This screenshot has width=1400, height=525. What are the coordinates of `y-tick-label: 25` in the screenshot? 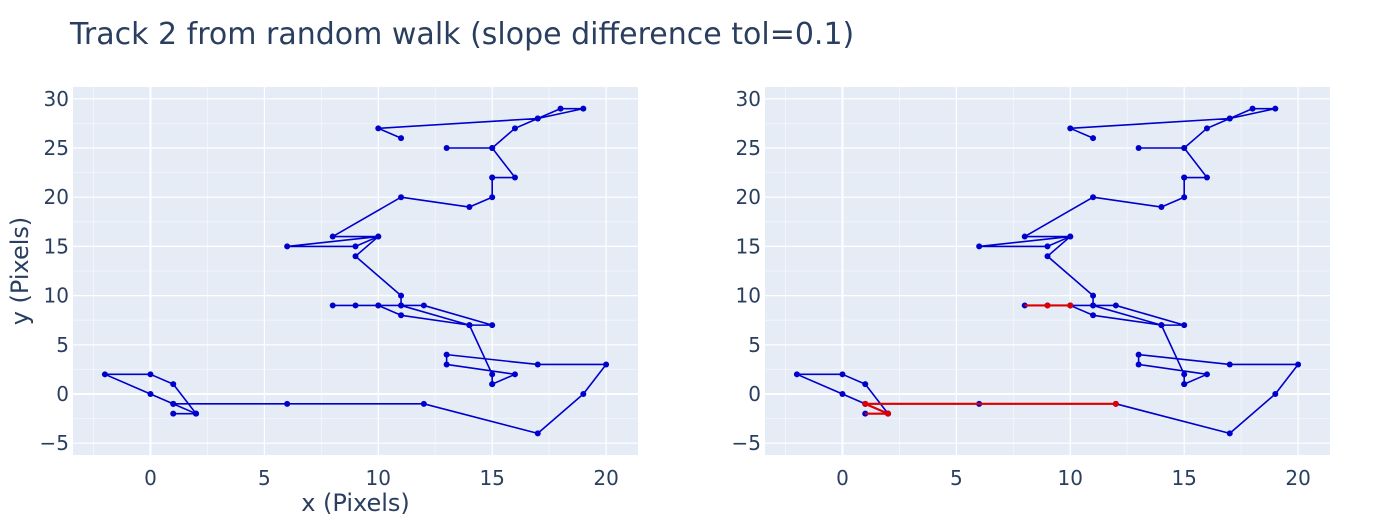 It's located at (748, 148).